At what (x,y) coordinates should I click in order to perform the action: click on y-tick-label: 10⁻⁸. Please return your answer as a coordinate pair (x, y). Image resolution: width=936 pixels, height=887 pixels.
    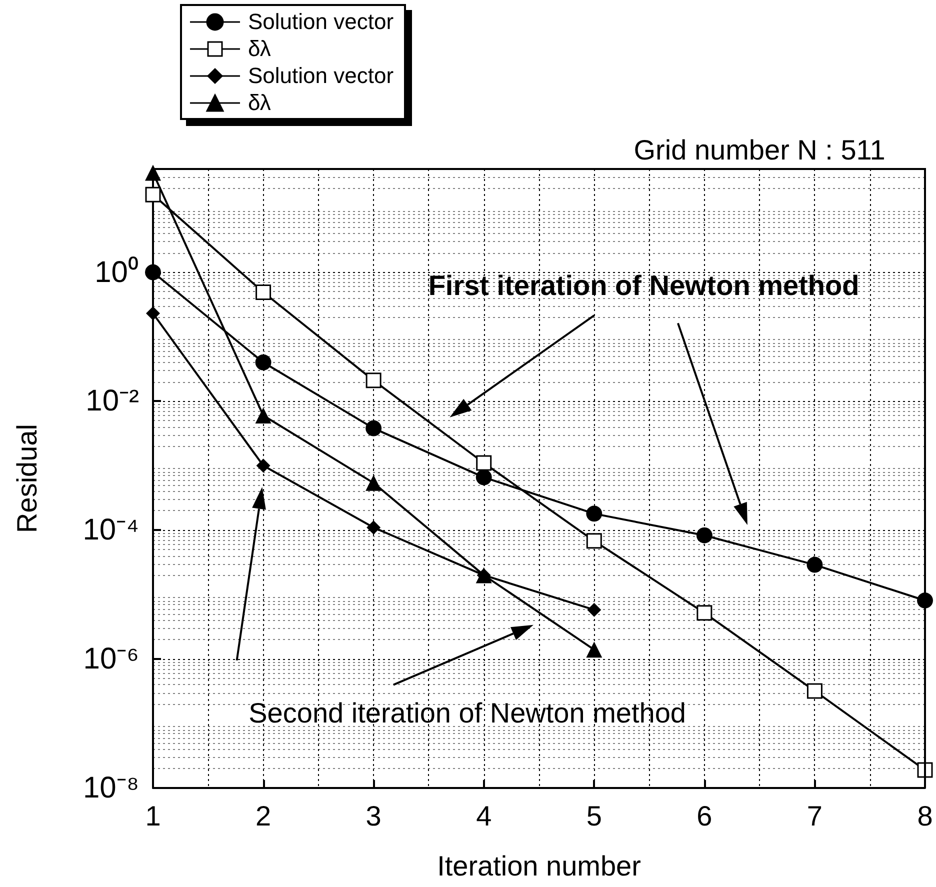
    Looking at the image, I should click on (110, 788).